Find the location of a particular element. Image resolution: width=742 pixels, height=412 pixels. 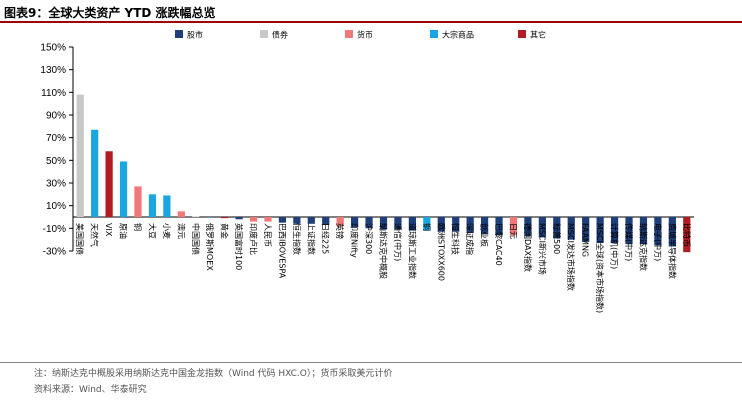

category-label: 通信(中万) is located at coordinates (398, 242).